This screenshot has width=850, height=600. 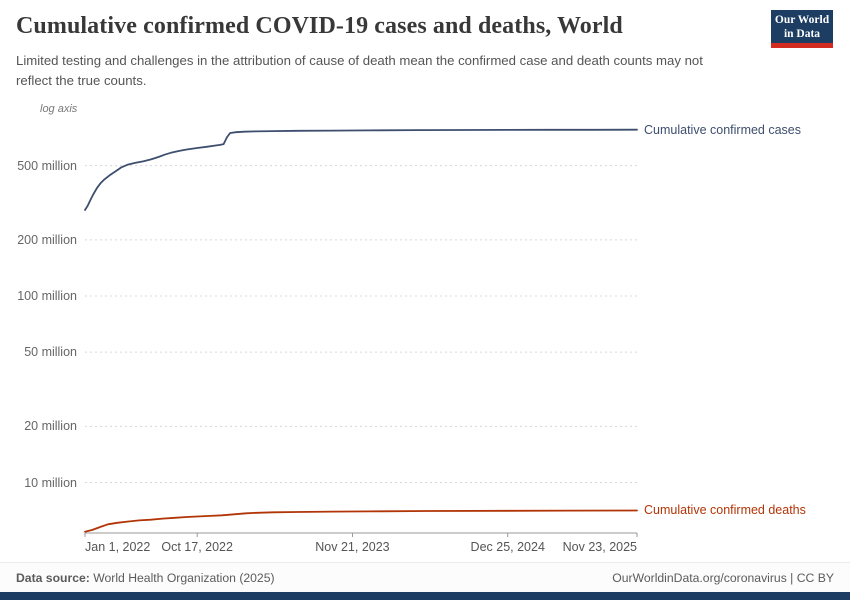 What do you see at coordinates (425, 596) in the screenshot?
I see `bottom-accent-bar` at bounding box center [425, 596].